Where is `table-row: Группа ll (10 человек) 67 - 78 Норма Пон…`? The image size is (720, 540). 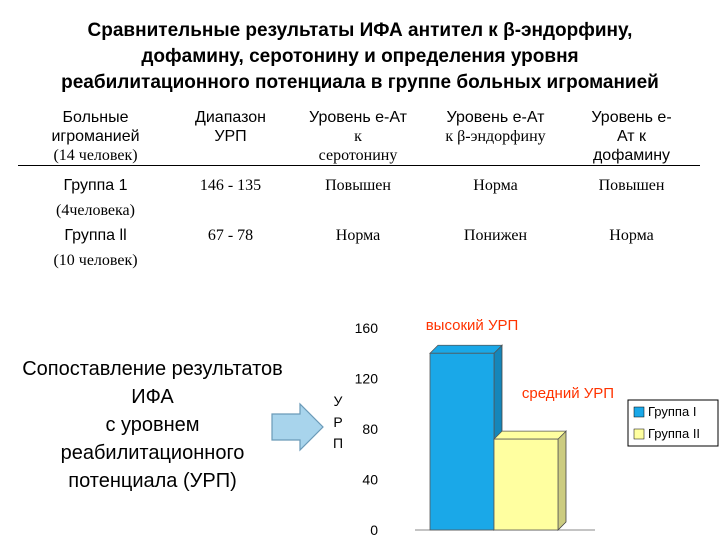 table-row: Группа ll (10 человек) 67 - 78 Норма Пон… is located at coordinates (359, 245).